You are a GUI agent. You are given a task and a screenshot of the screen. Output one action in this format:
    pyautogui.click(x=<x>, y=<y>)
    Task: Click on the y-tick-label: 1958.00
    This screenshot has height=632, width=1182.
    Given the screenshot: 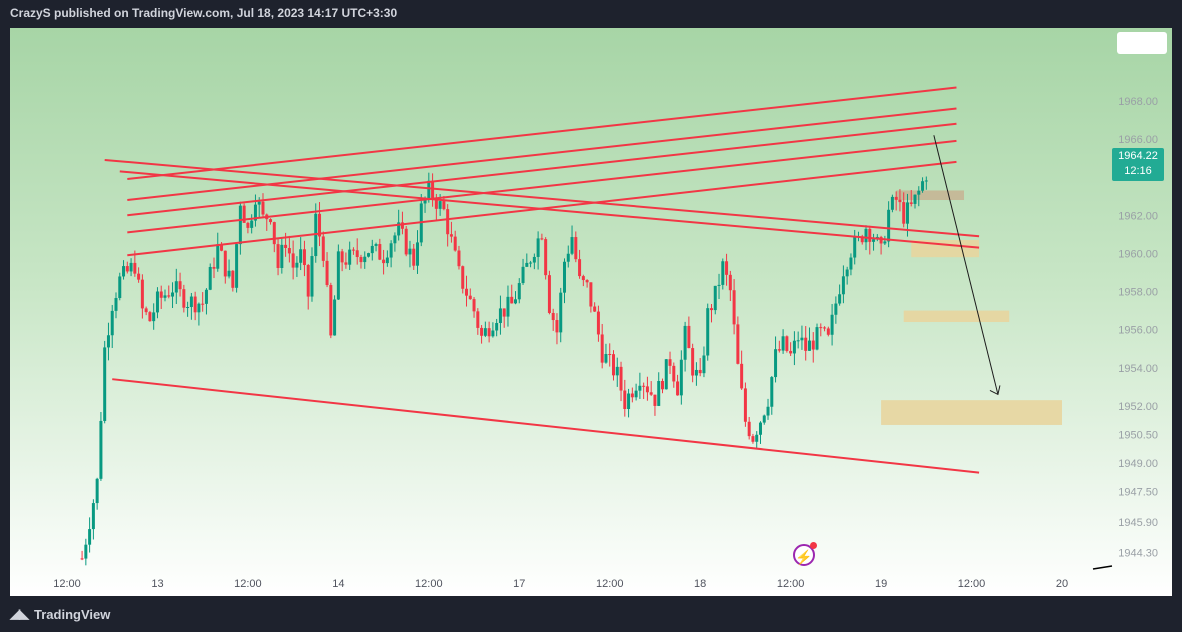 What is the action you would take?
    pyautogui.click(x=1138, y=293)
    